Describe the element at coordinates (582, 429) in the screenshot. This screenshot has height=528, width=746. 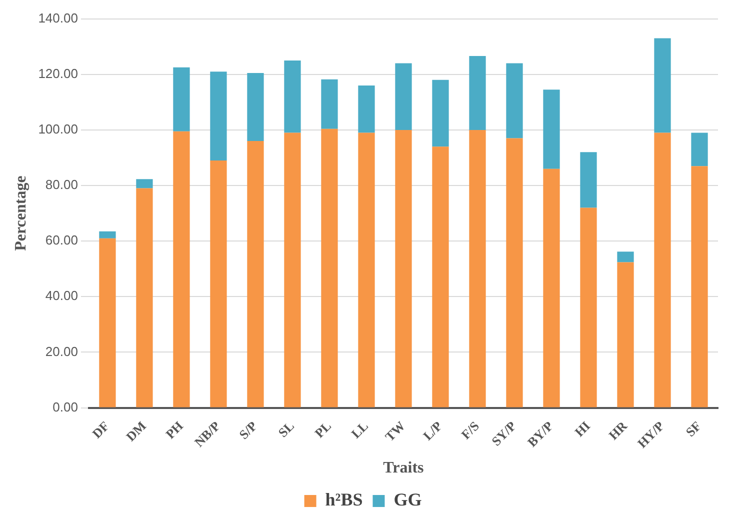
I see `x-tick-label: HI` at that location.